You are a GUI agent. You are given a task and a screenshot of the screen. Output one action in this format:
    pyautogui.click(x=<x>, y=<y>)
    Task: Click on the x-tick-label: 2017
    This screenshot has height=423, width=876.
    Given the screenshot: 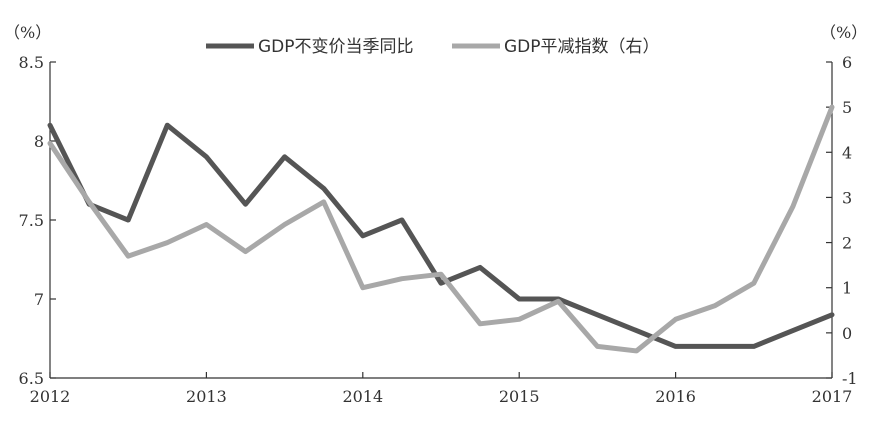 What is the action you would take?
    pyautogui.click(x=832, y=396)
    